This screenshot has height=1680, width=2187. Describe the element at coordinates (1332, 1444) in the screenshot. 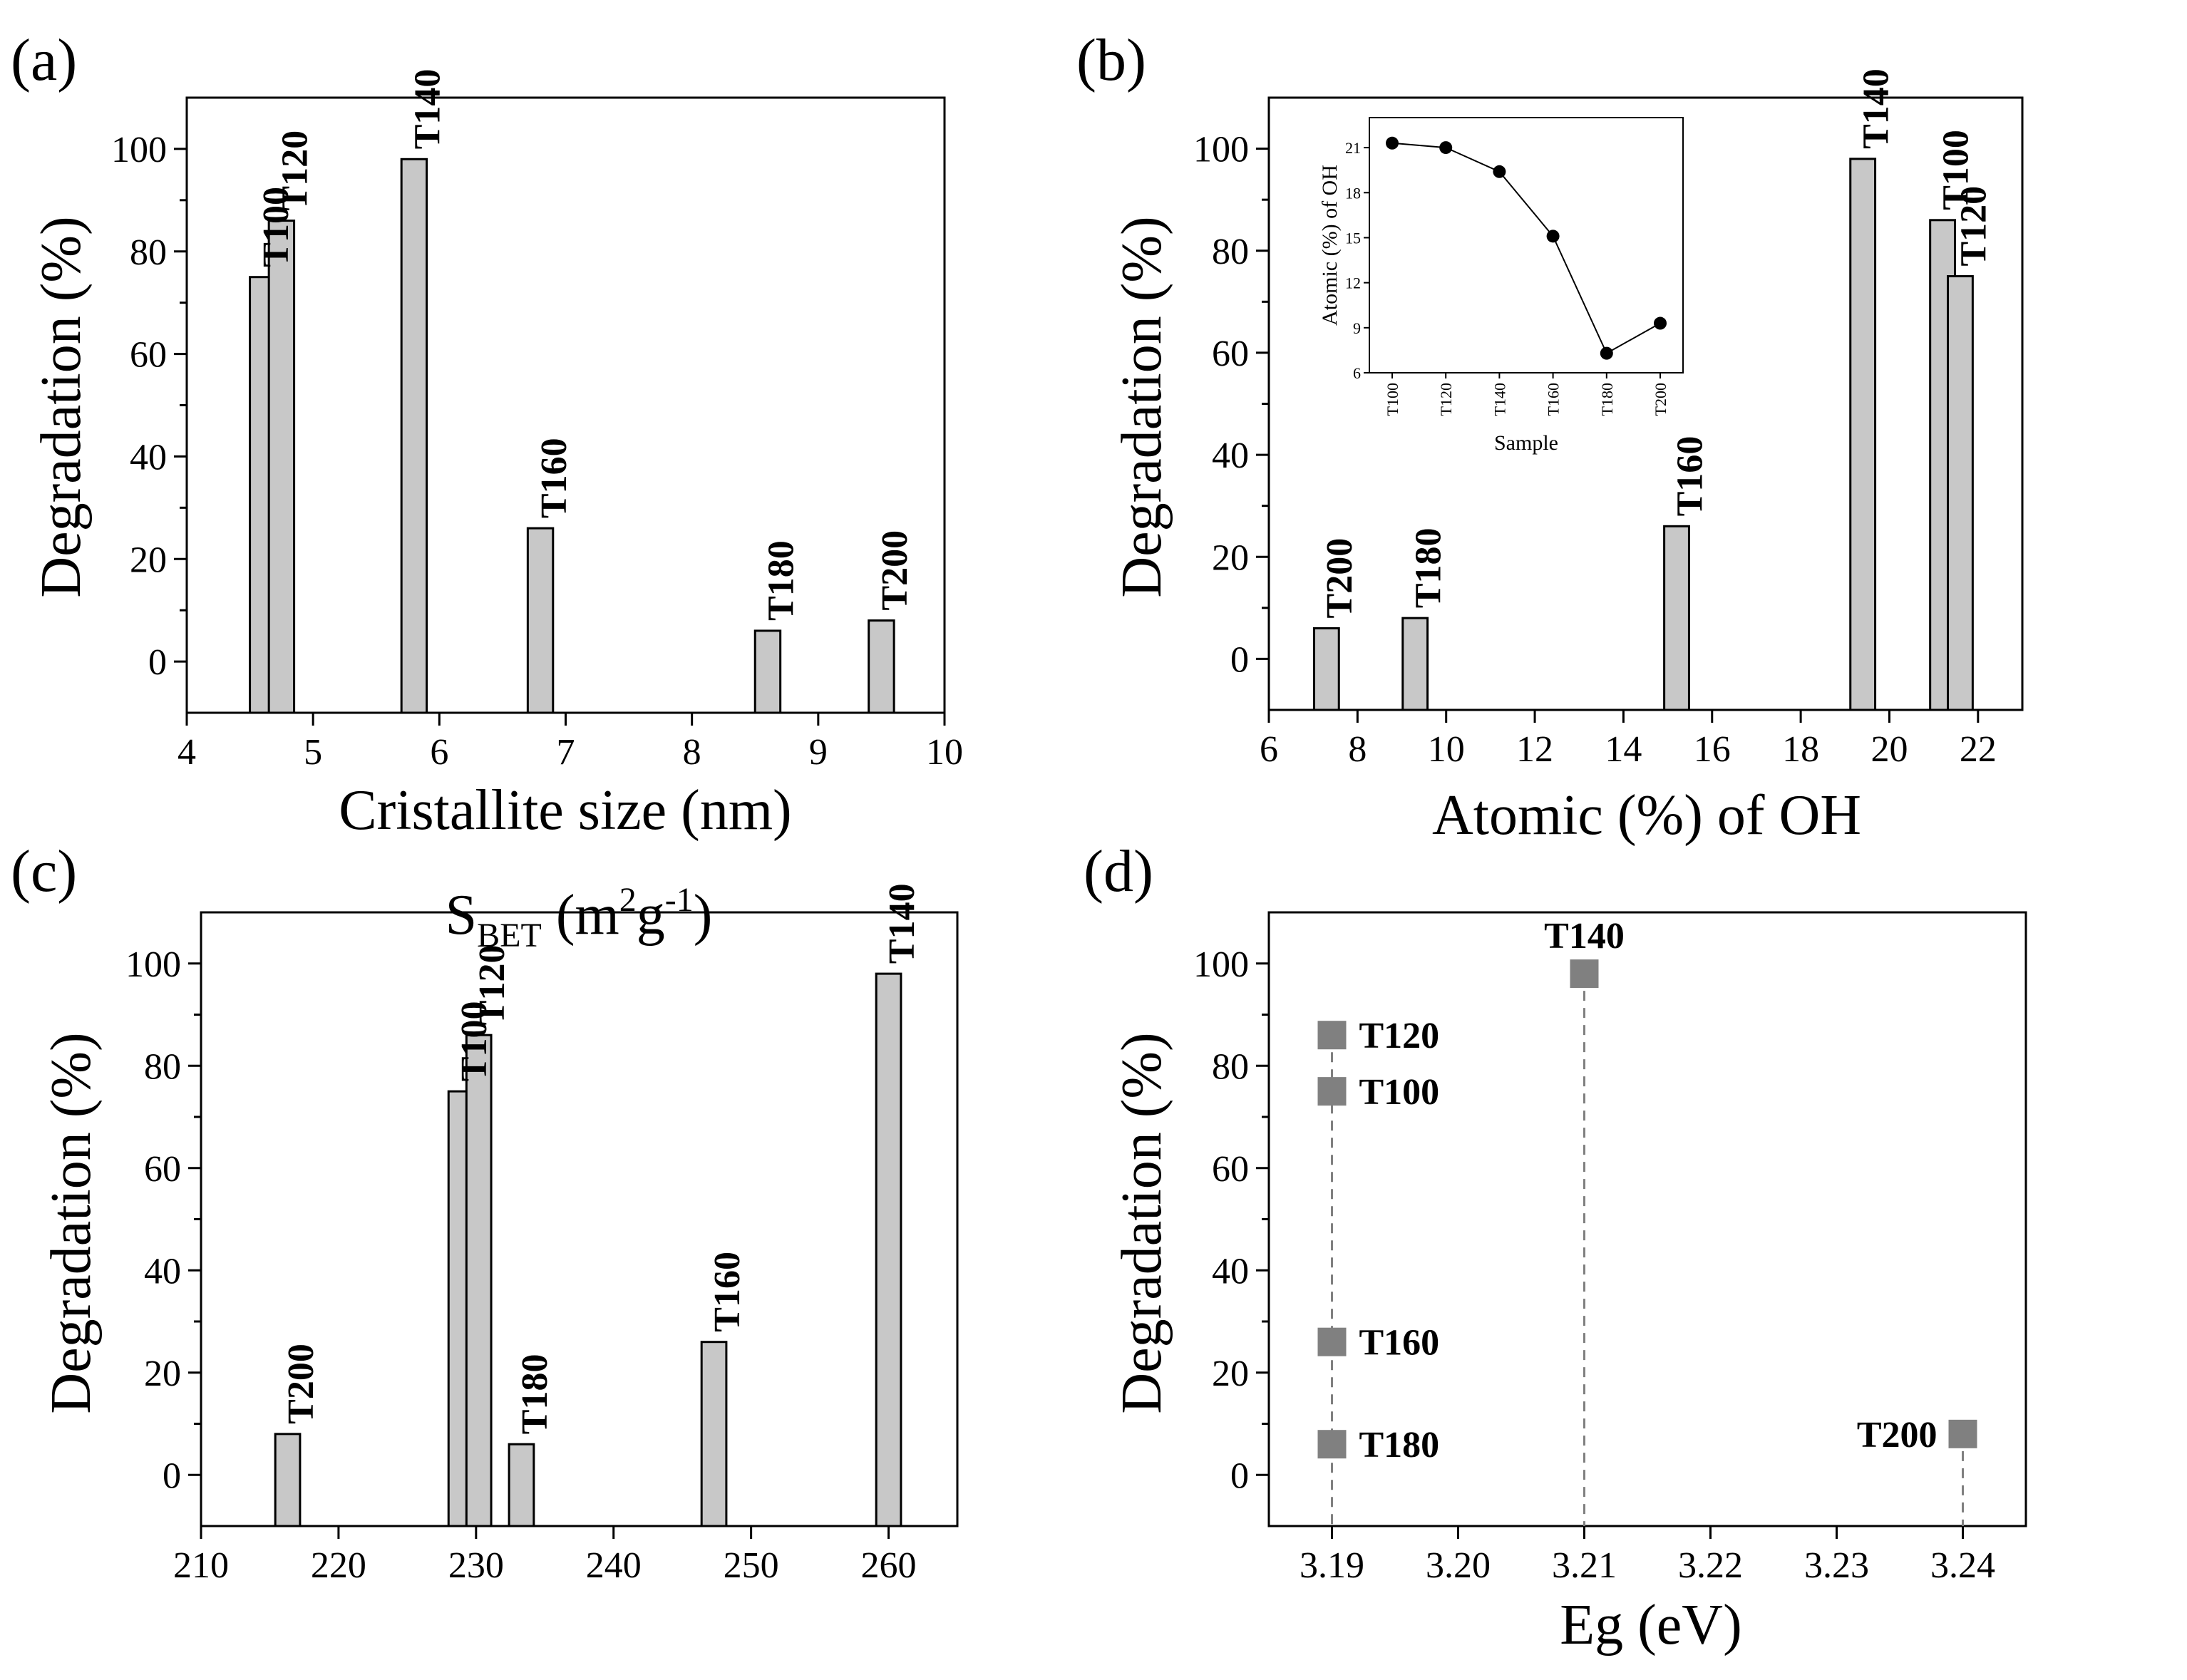

I see `marker-t180` at that location.